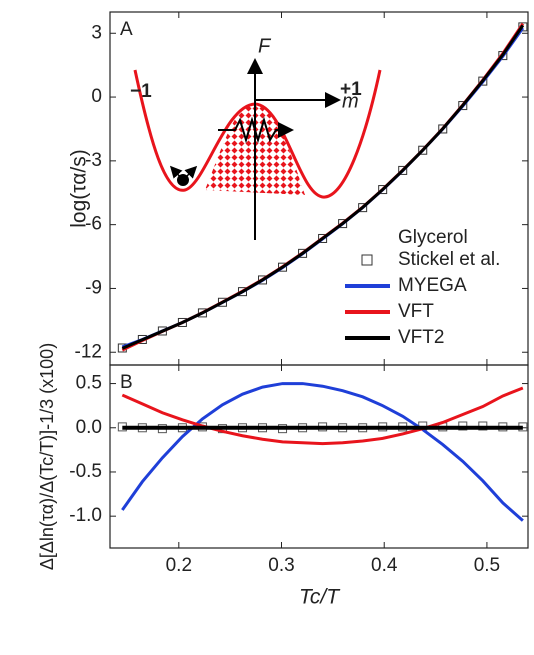 This screenshot has height=655, width=534. I want to click on panel-label: B, so click(126, 382).